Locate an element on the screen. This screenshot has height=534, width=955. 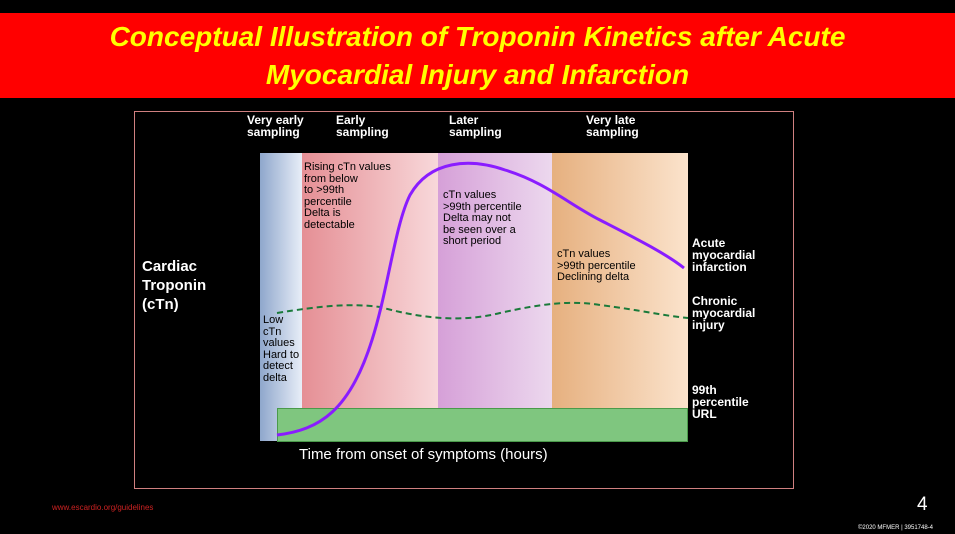
page-number: 4 is located at coordinates (922, 504).